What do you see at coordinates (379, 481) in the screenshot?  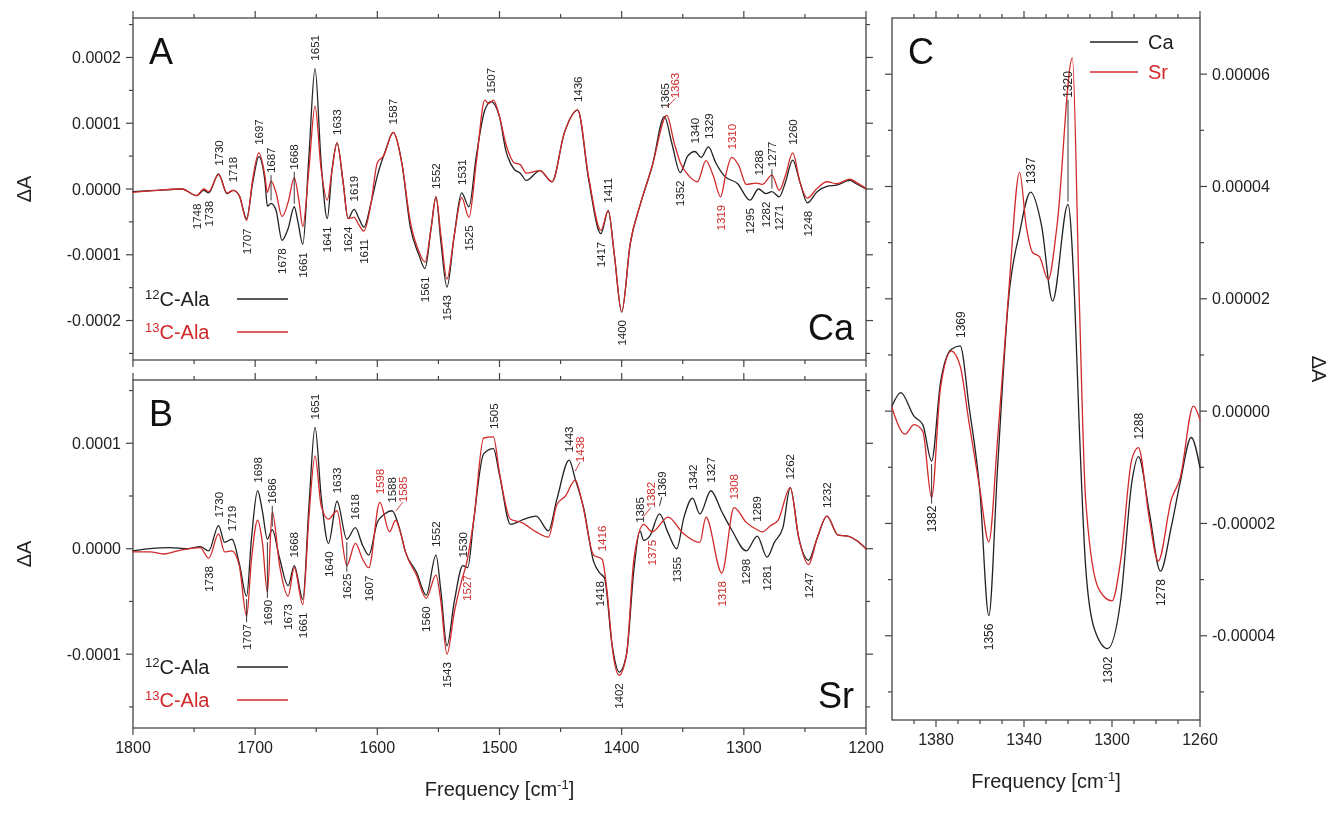 I see `annotation: 1598` at bounding box center [379, 481].